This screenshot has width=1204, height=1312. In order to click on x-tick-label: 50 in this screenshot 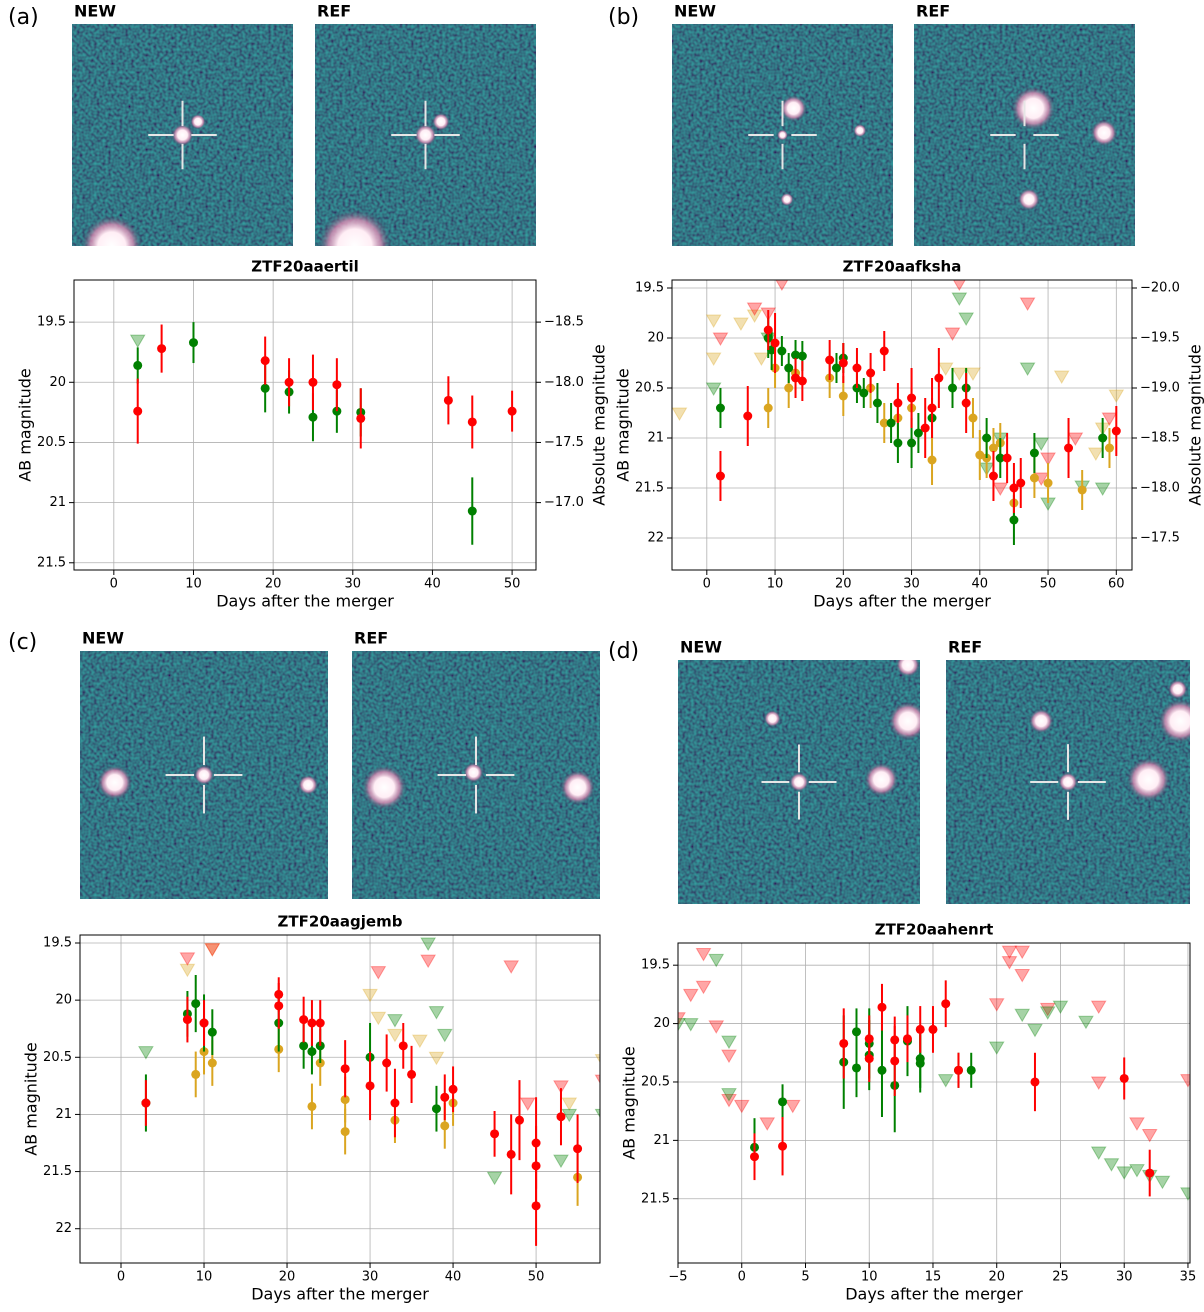, I will do `click(536, 1277)`.